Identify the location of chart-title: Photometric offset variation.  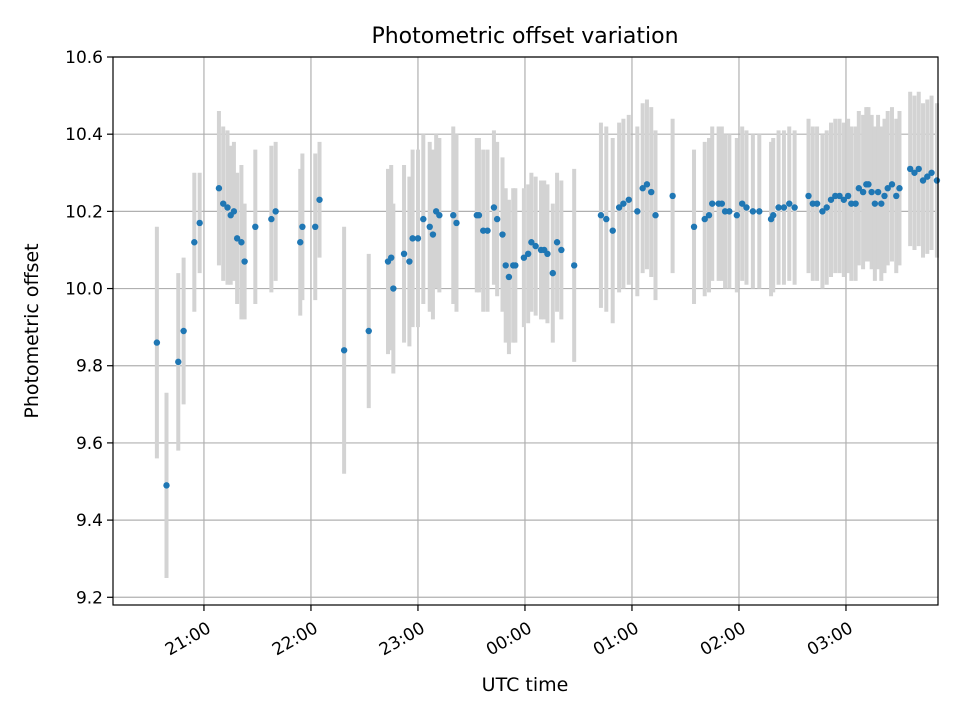
(524, 36).